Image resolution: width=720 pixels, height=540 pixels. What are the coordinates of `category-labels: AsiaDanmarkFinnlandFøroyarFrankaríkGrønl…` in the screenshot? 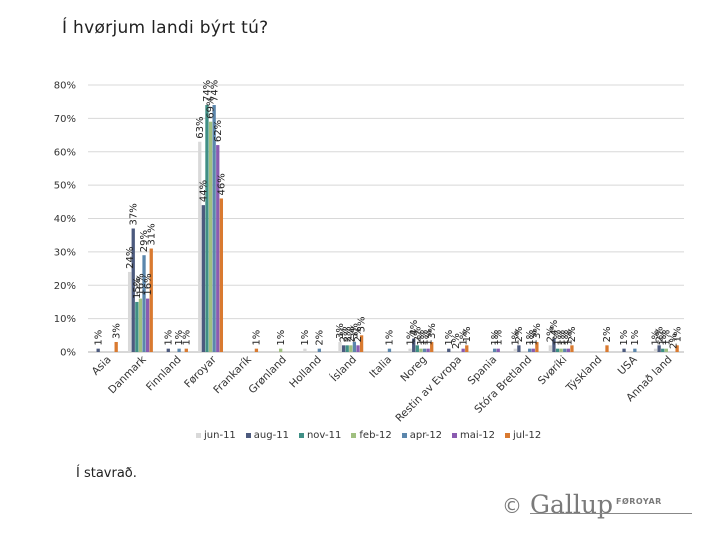 It's located at (382, 389).